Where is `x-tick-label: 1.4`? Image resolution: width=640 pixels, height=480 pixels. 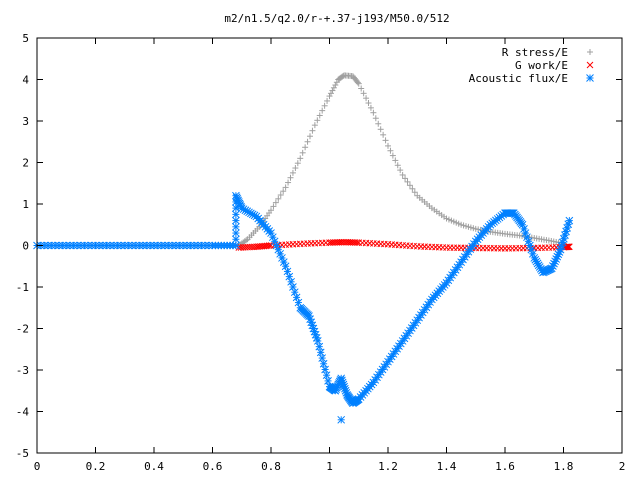 x-tick-label: 1.4 is located at coordinates (447, 466).